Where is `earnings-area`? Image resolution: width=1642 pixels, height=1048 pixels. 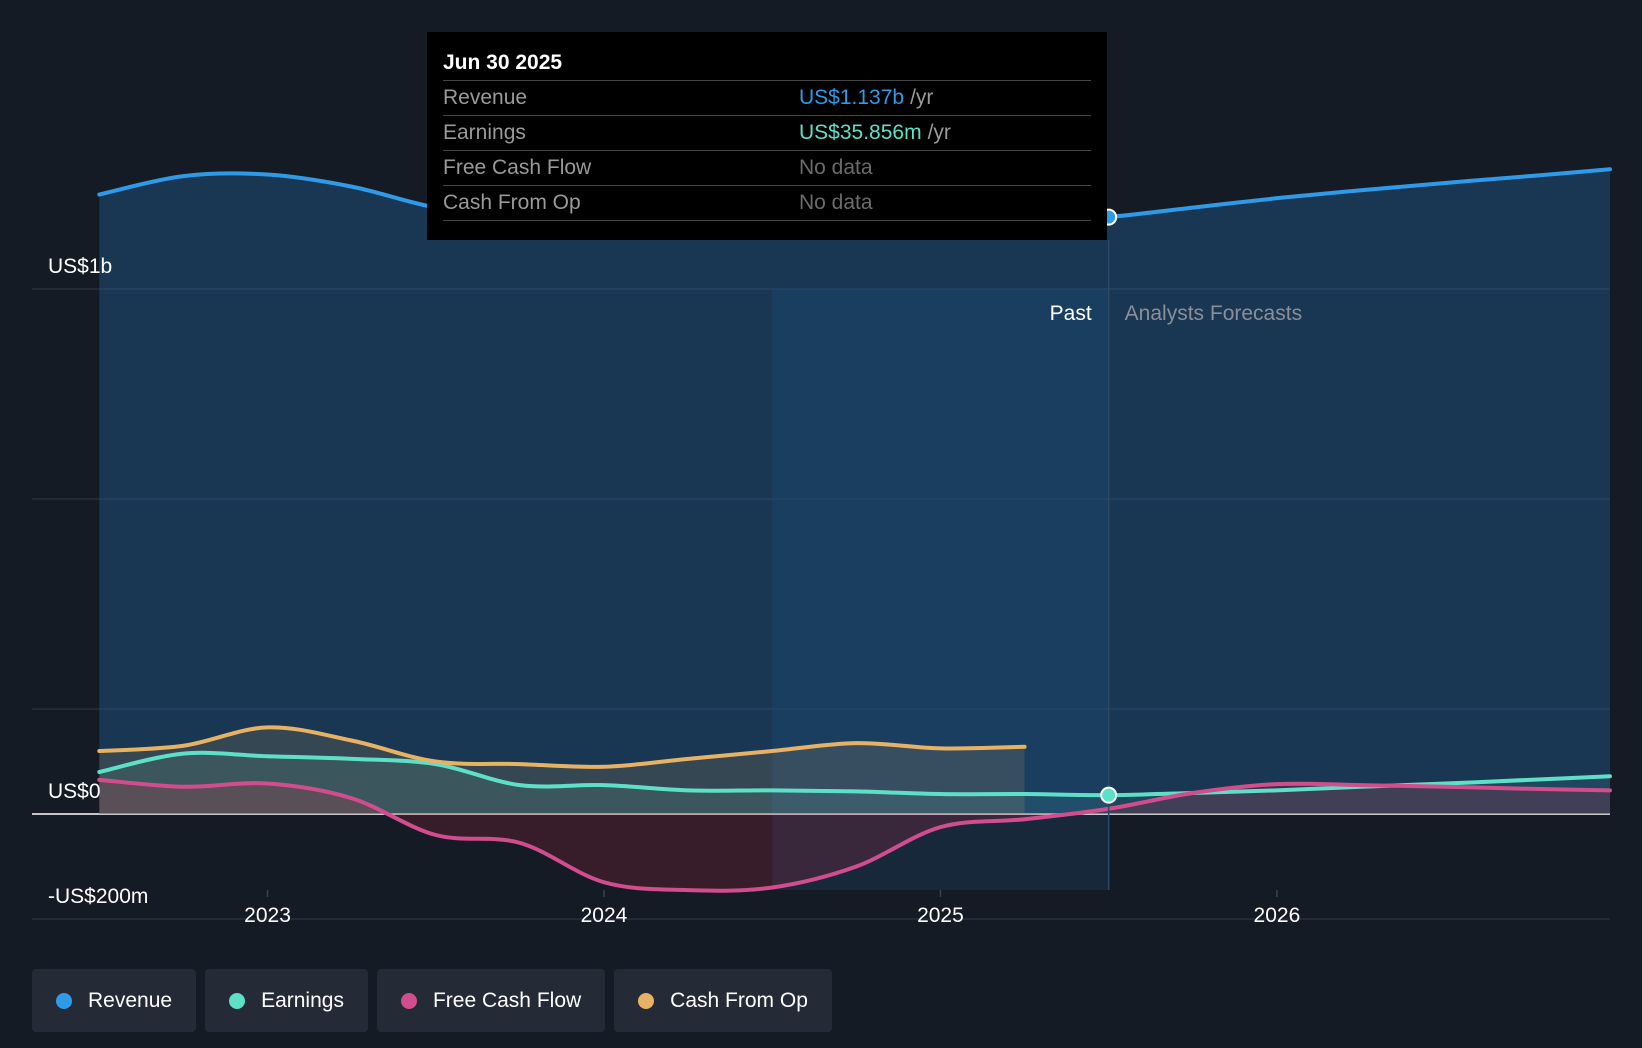 earnings-area is located at coordinates (854, 783).